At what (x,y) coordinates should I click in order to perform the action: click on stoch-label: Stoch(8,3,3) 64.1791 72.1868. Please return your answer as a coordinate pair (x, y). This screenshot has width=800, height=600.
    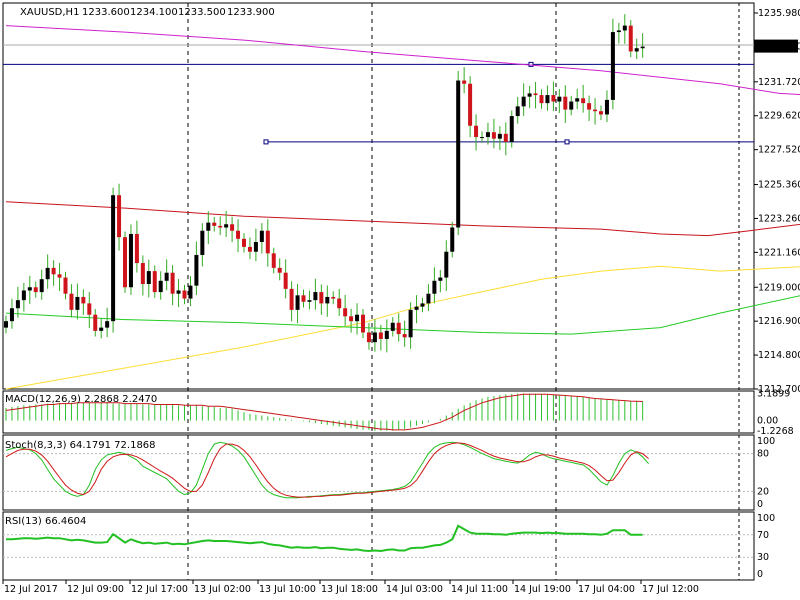
    Looking at the image, I should click on (80, 445).